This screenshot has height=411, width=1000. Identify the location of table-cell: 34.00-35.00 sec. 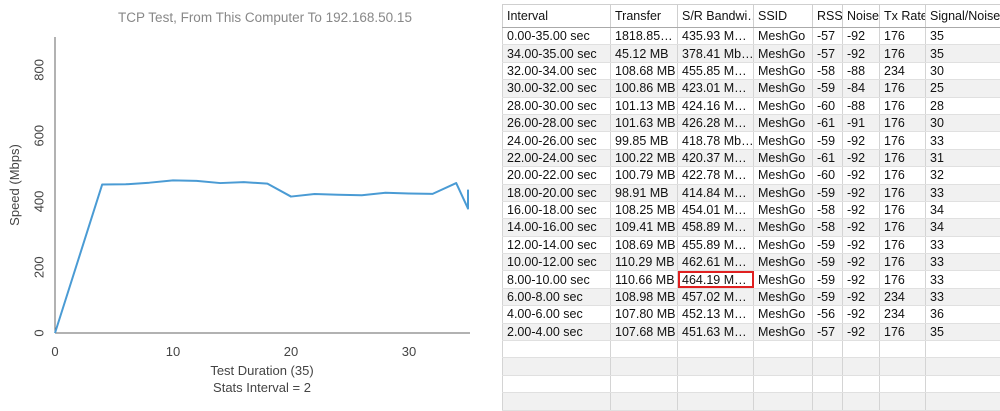
(557, 53).